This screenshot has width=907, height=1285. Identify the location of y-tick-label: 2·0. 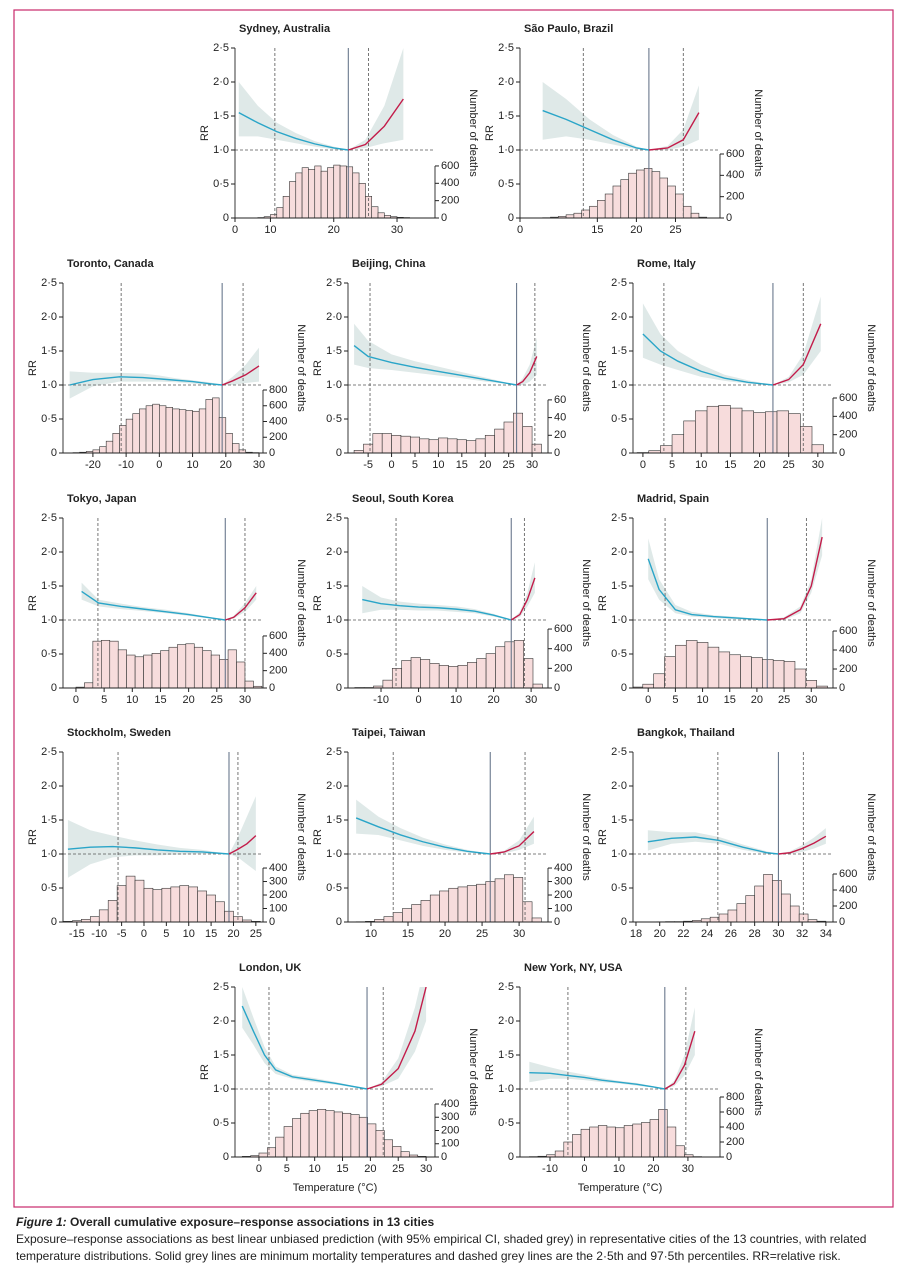
(221, 1021).